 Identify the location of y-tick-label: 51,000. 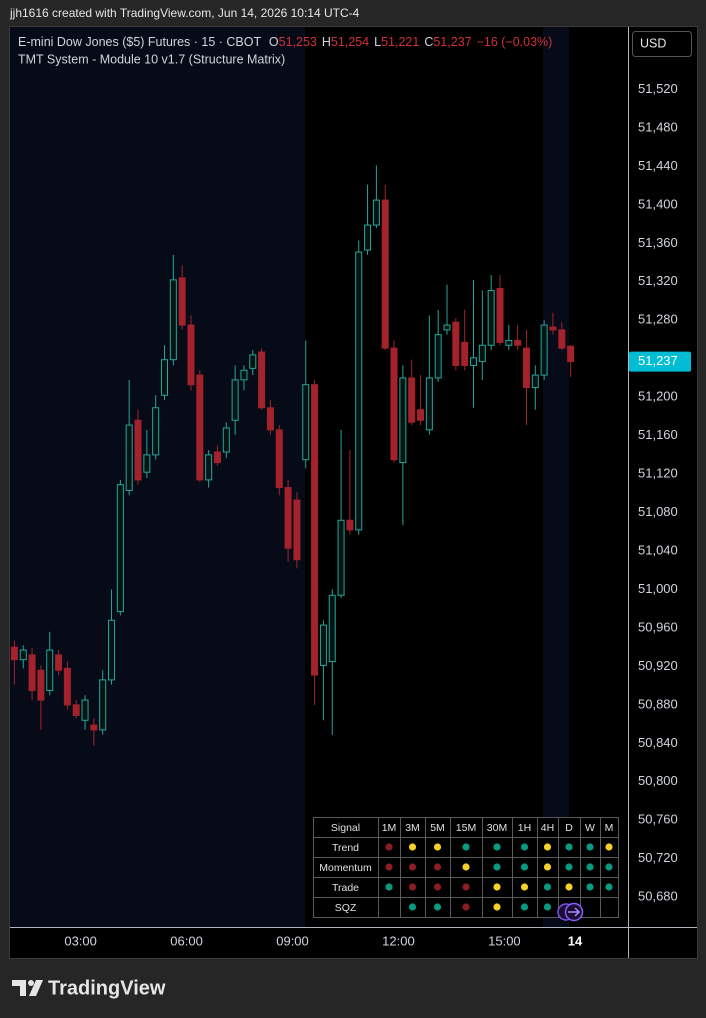
(658, 588).